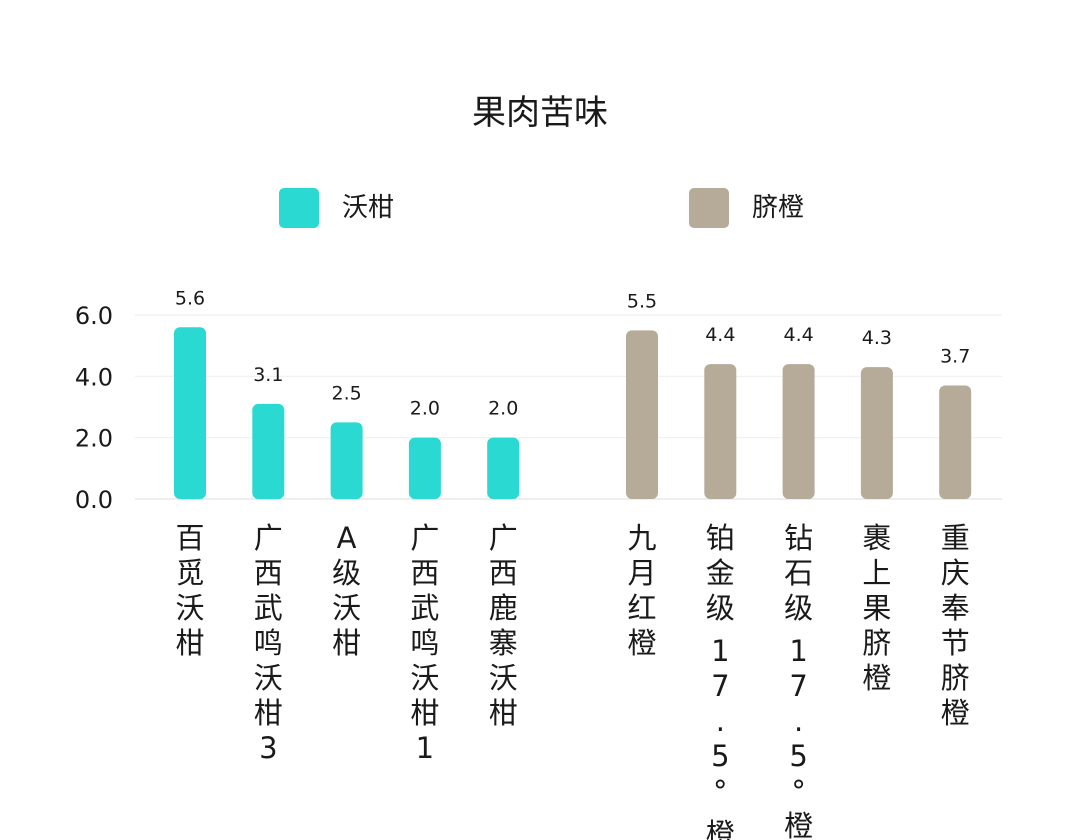 This screenshot has height=840, width=1080. Describe the element at coordinates (877, 338) in the screenshot. I see `data-label: 4.3` at that location.